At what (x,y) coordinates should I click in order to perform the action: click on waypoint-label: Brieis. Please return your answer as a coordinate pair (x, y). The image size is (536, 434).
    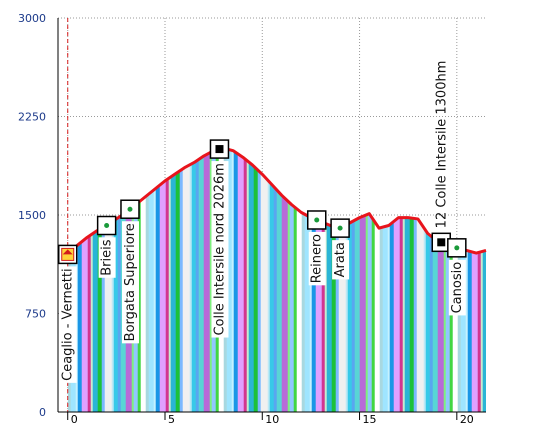
    Looking at the image, I should click on (107, 257).